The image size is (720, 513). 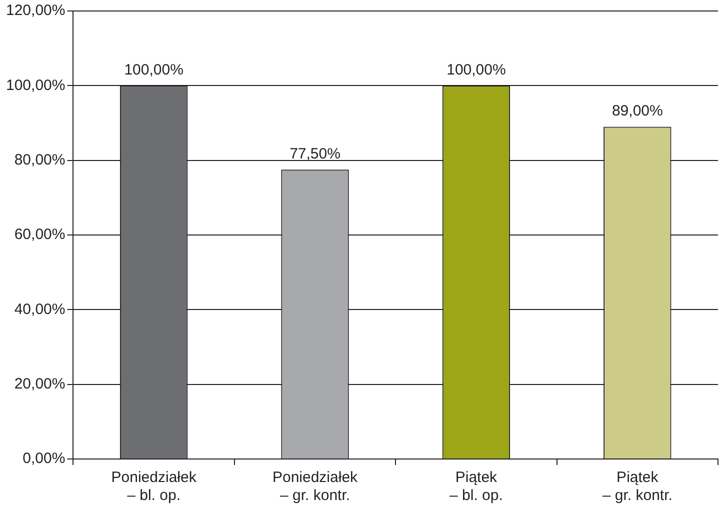 What do you see at coordinates (40, 309) in the screenshot?
I see `y-tick-label: 40,00%` at bounding box center [40, 309].